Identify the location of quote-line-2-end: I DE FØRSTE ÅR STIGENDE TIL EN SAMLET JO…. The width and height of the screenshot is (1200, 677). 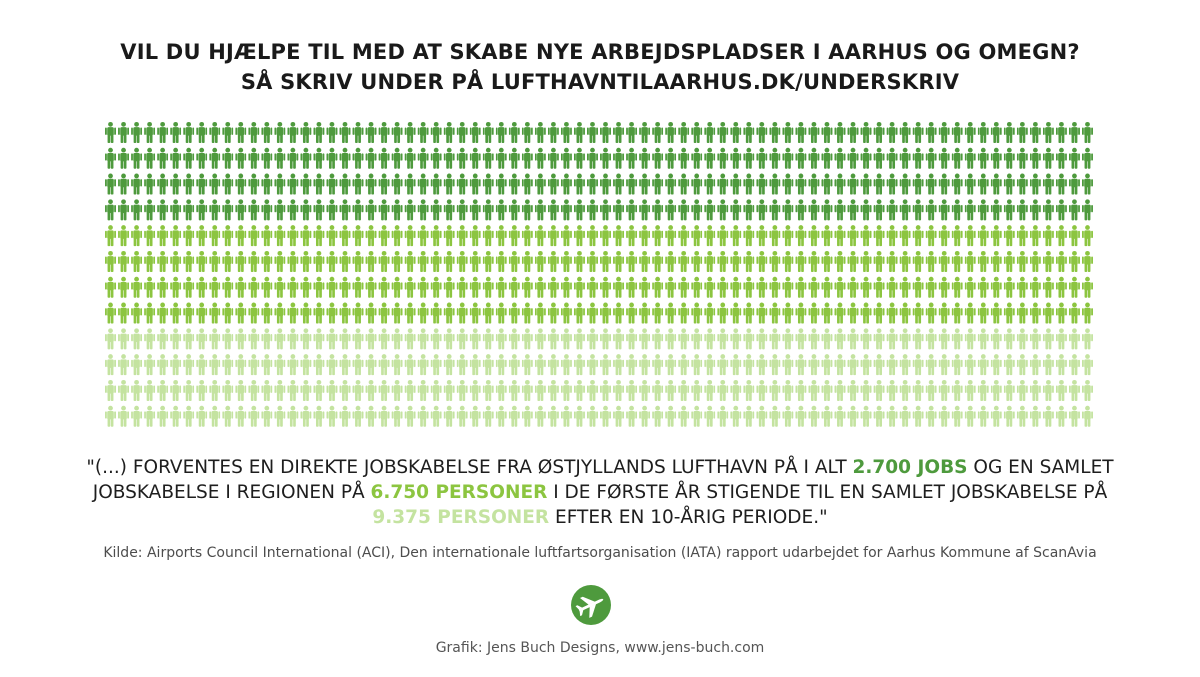
(827, 492).